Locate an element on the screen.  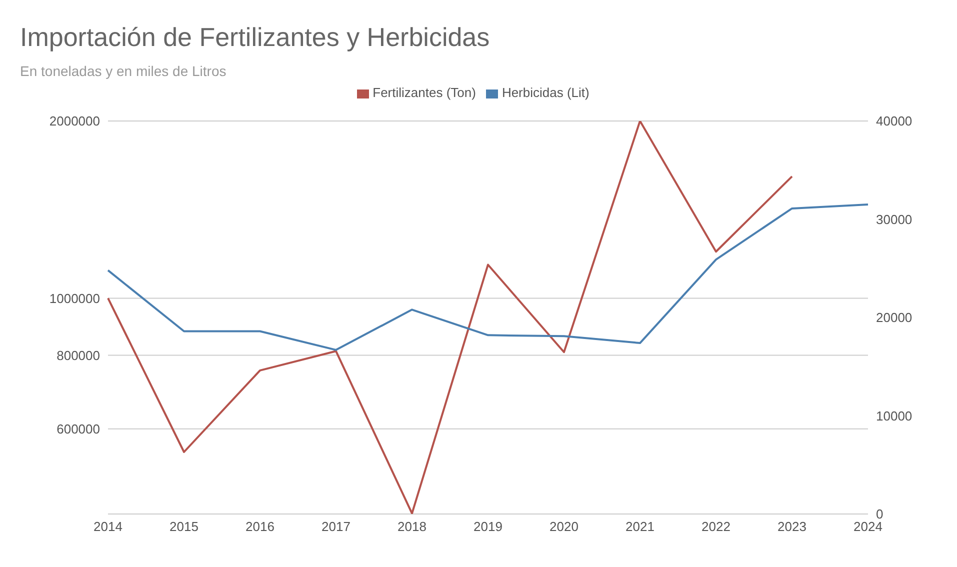
legend-label: Herbicidas (Lit) is located at coordinates (546, 92).